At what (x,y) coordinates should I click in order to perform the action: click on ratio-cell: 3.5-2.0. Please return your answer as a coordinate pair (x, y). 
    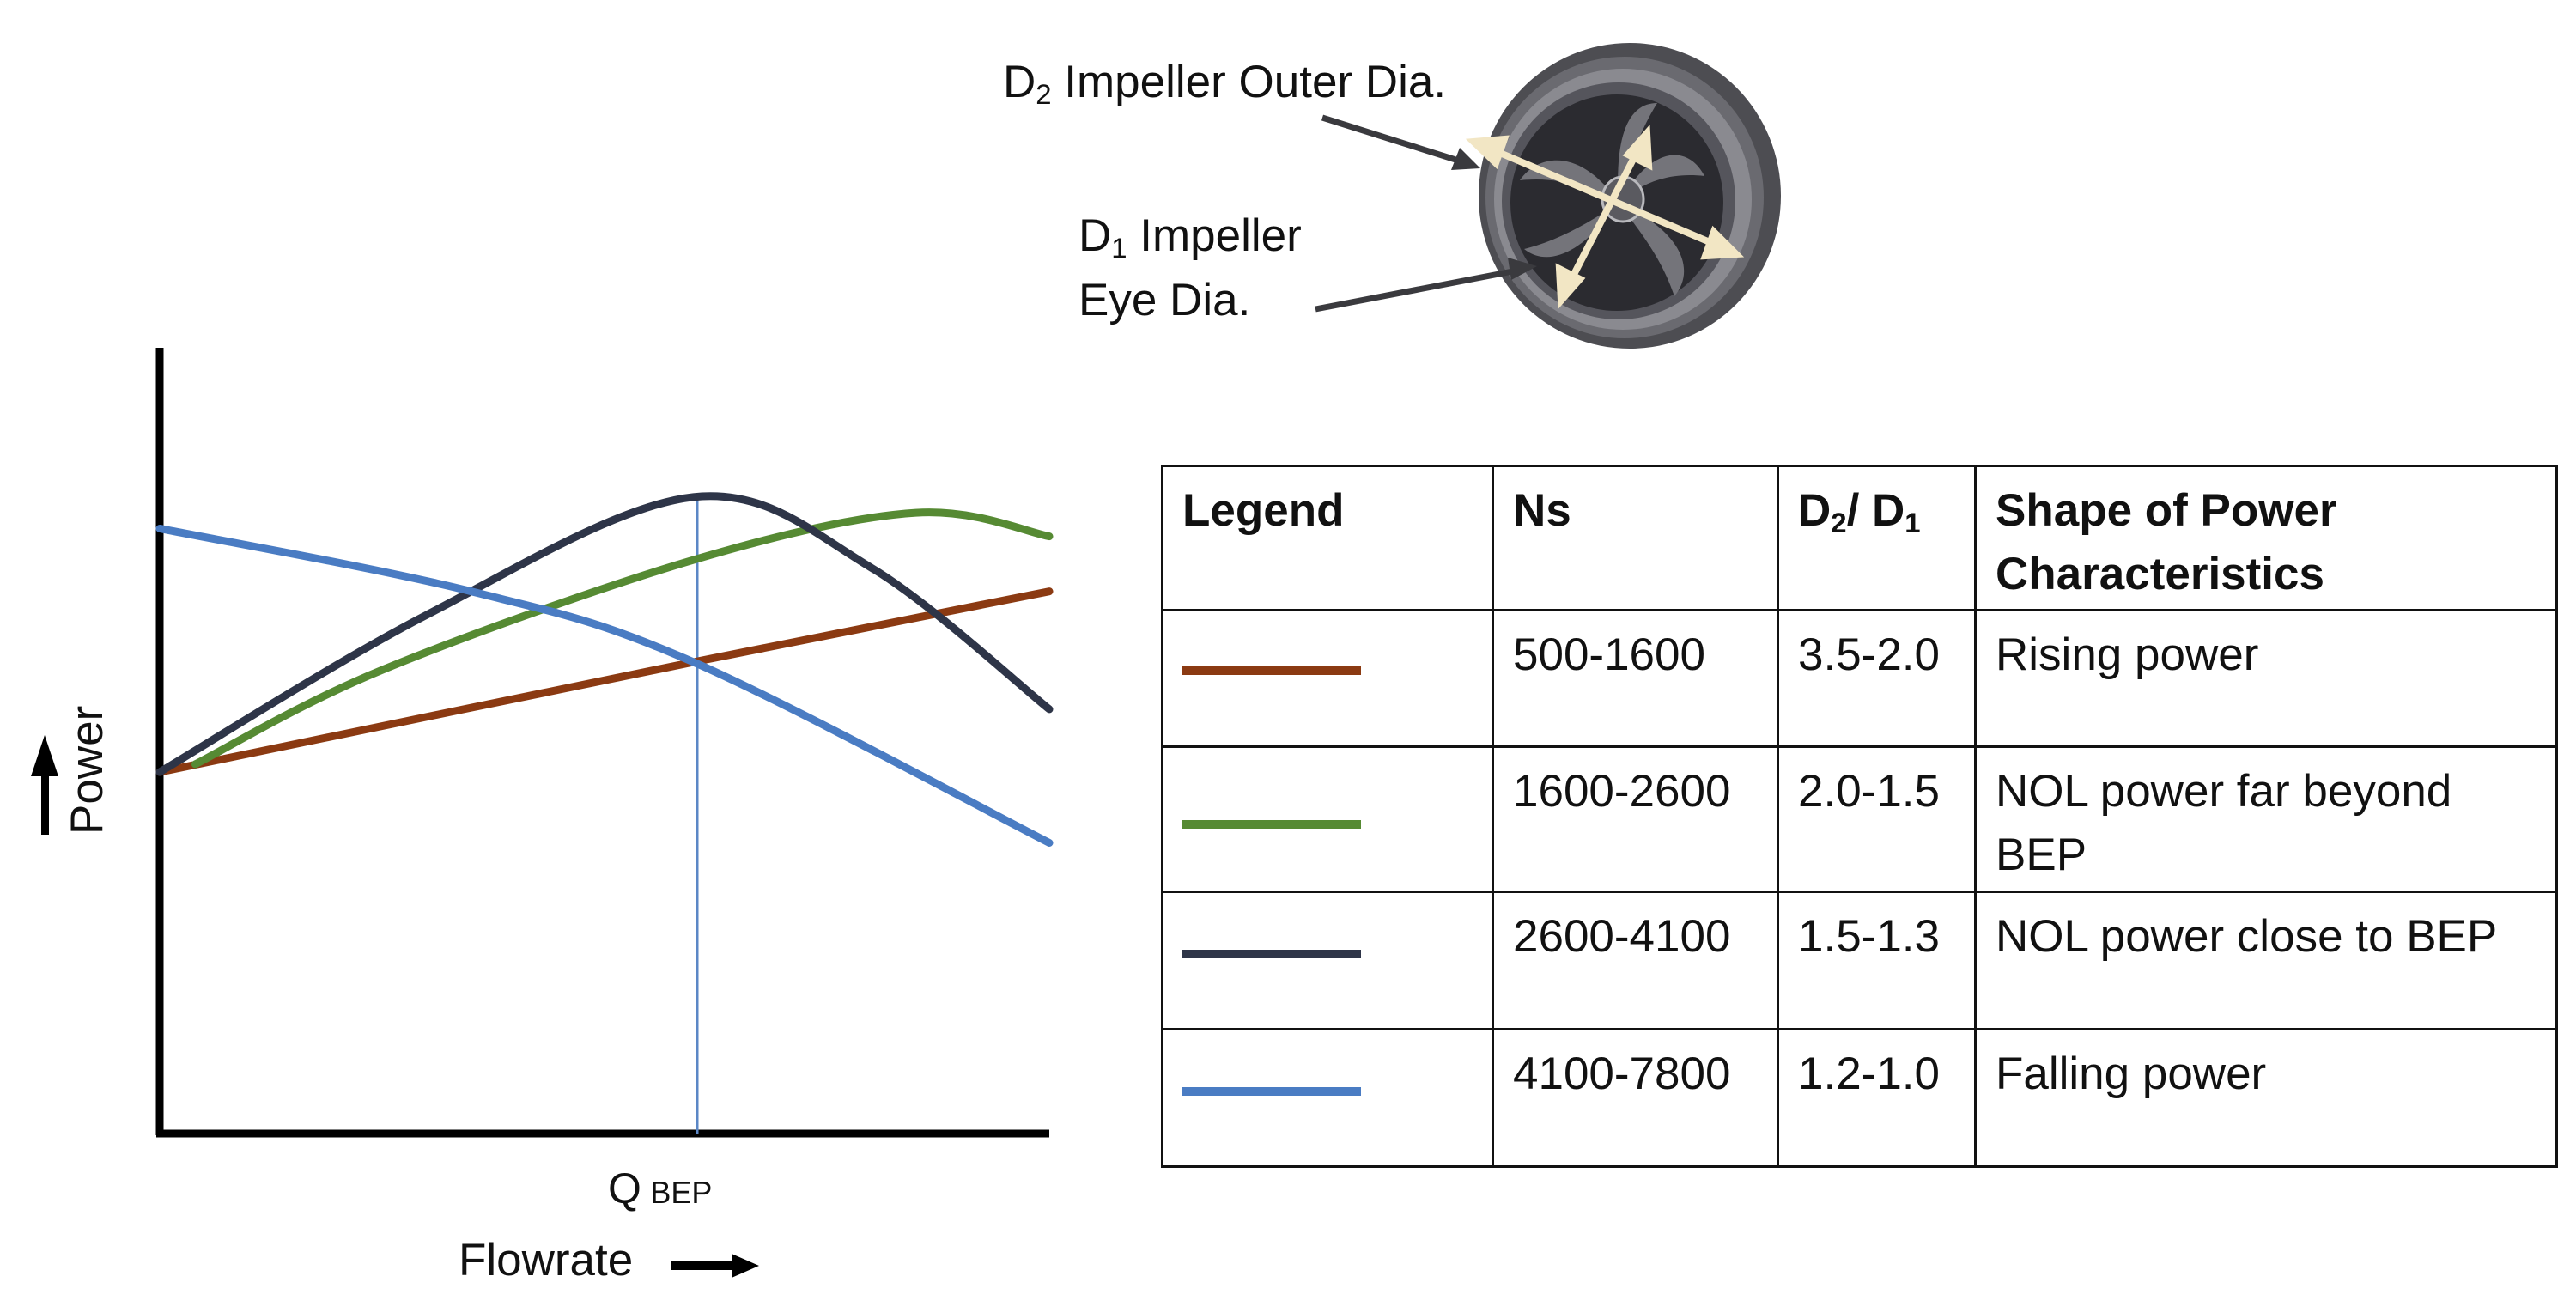
    Looking at the image, I should click on (1877, 678).